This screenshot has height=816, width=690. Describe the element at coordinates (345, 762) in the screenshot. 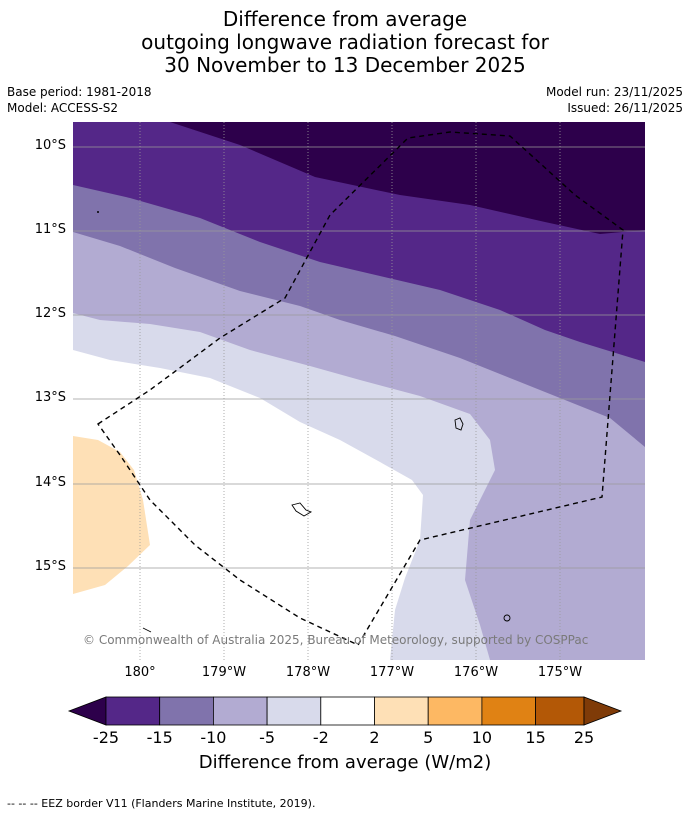

I see `colorbar-label: Difference from average (W/m2)` at that location.